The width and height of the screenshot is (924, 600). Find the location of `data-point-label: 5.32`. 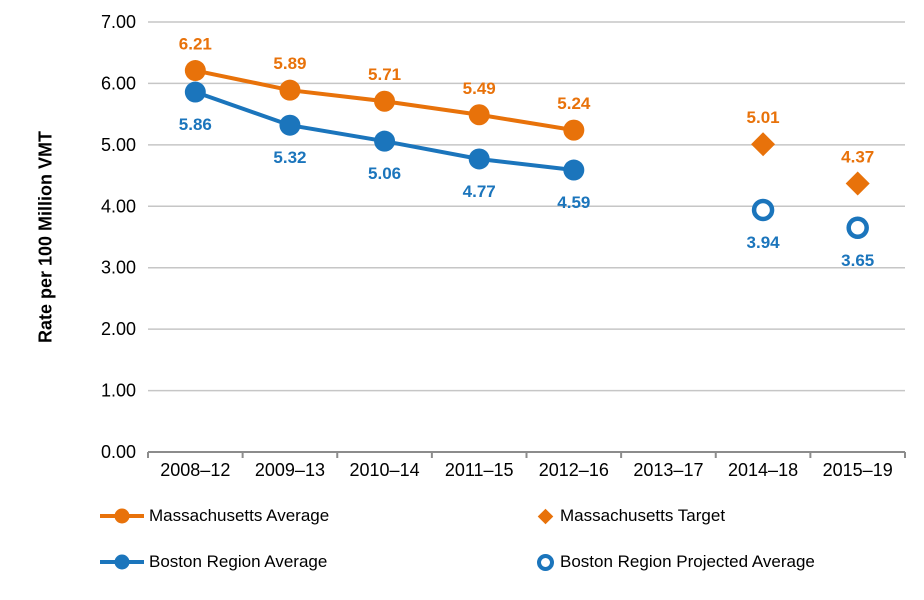

data-point-label: 5.32 is located at coordinates (289, 157).